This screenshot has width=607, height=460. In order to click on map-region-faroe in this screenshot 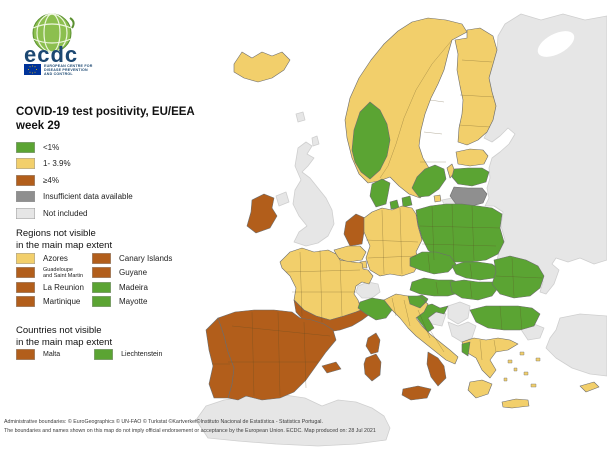, I will do `click(300, 117)`.